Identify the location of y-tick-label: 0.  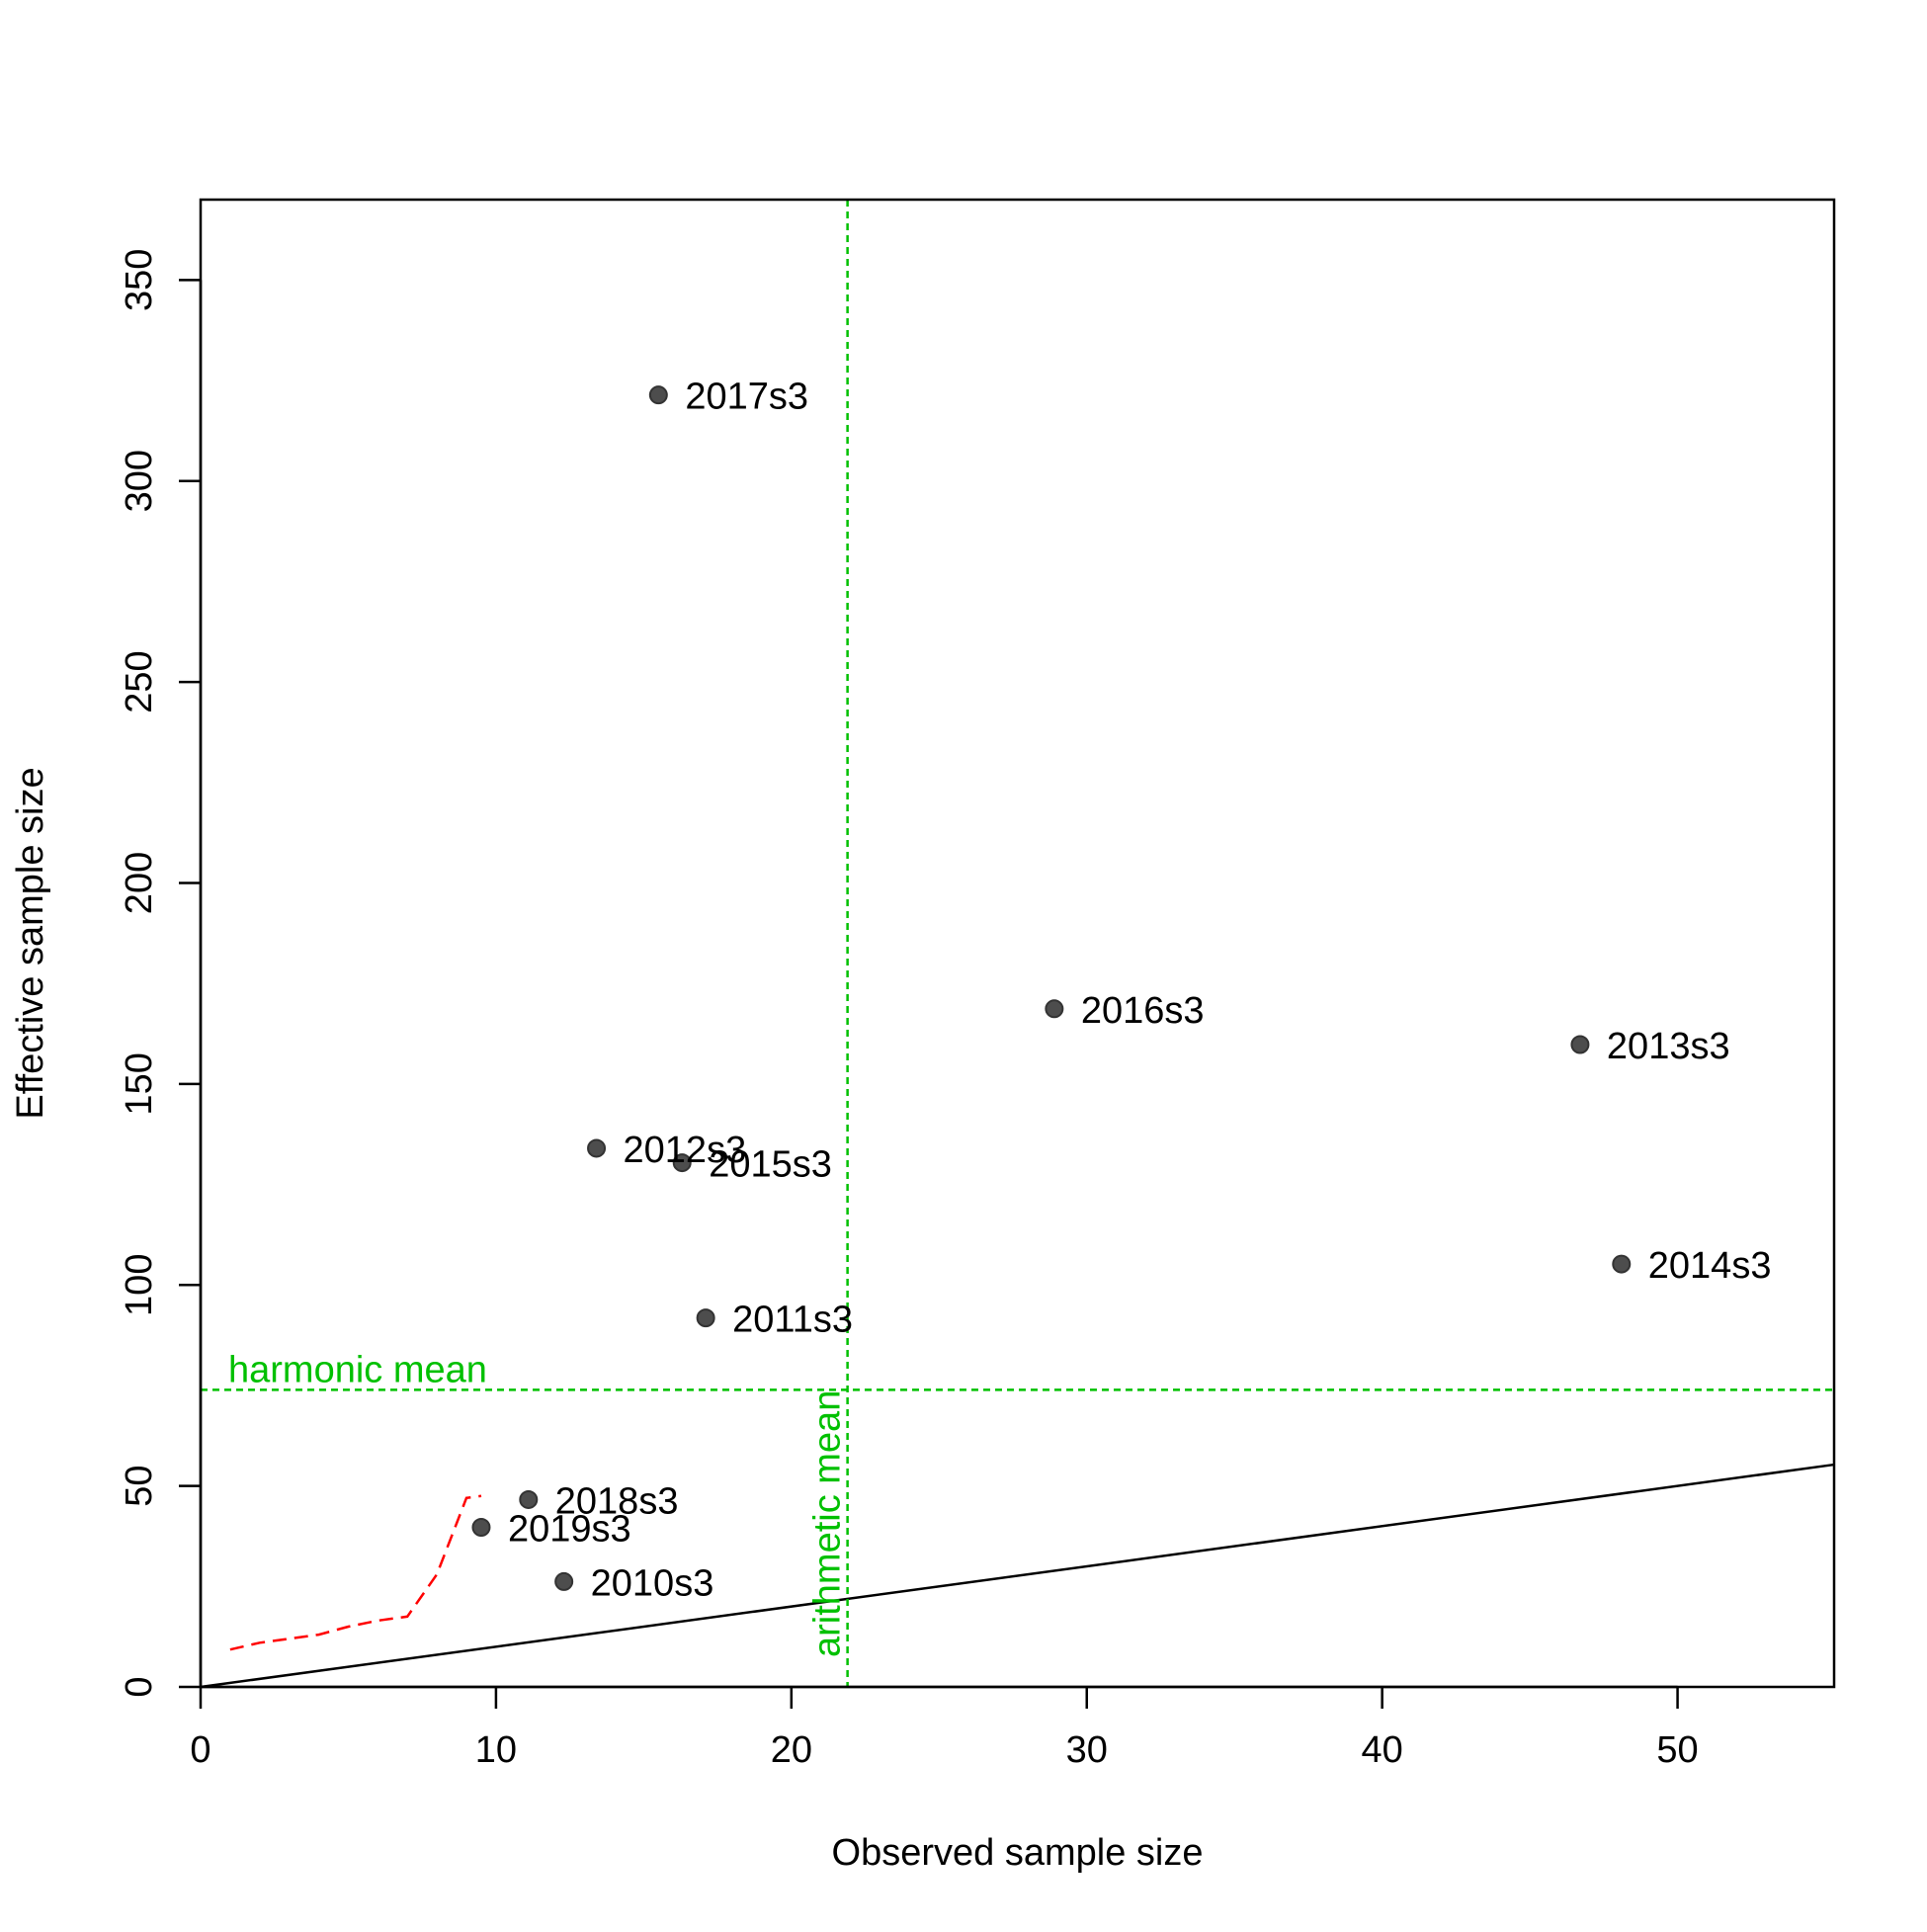
(140, 1686).